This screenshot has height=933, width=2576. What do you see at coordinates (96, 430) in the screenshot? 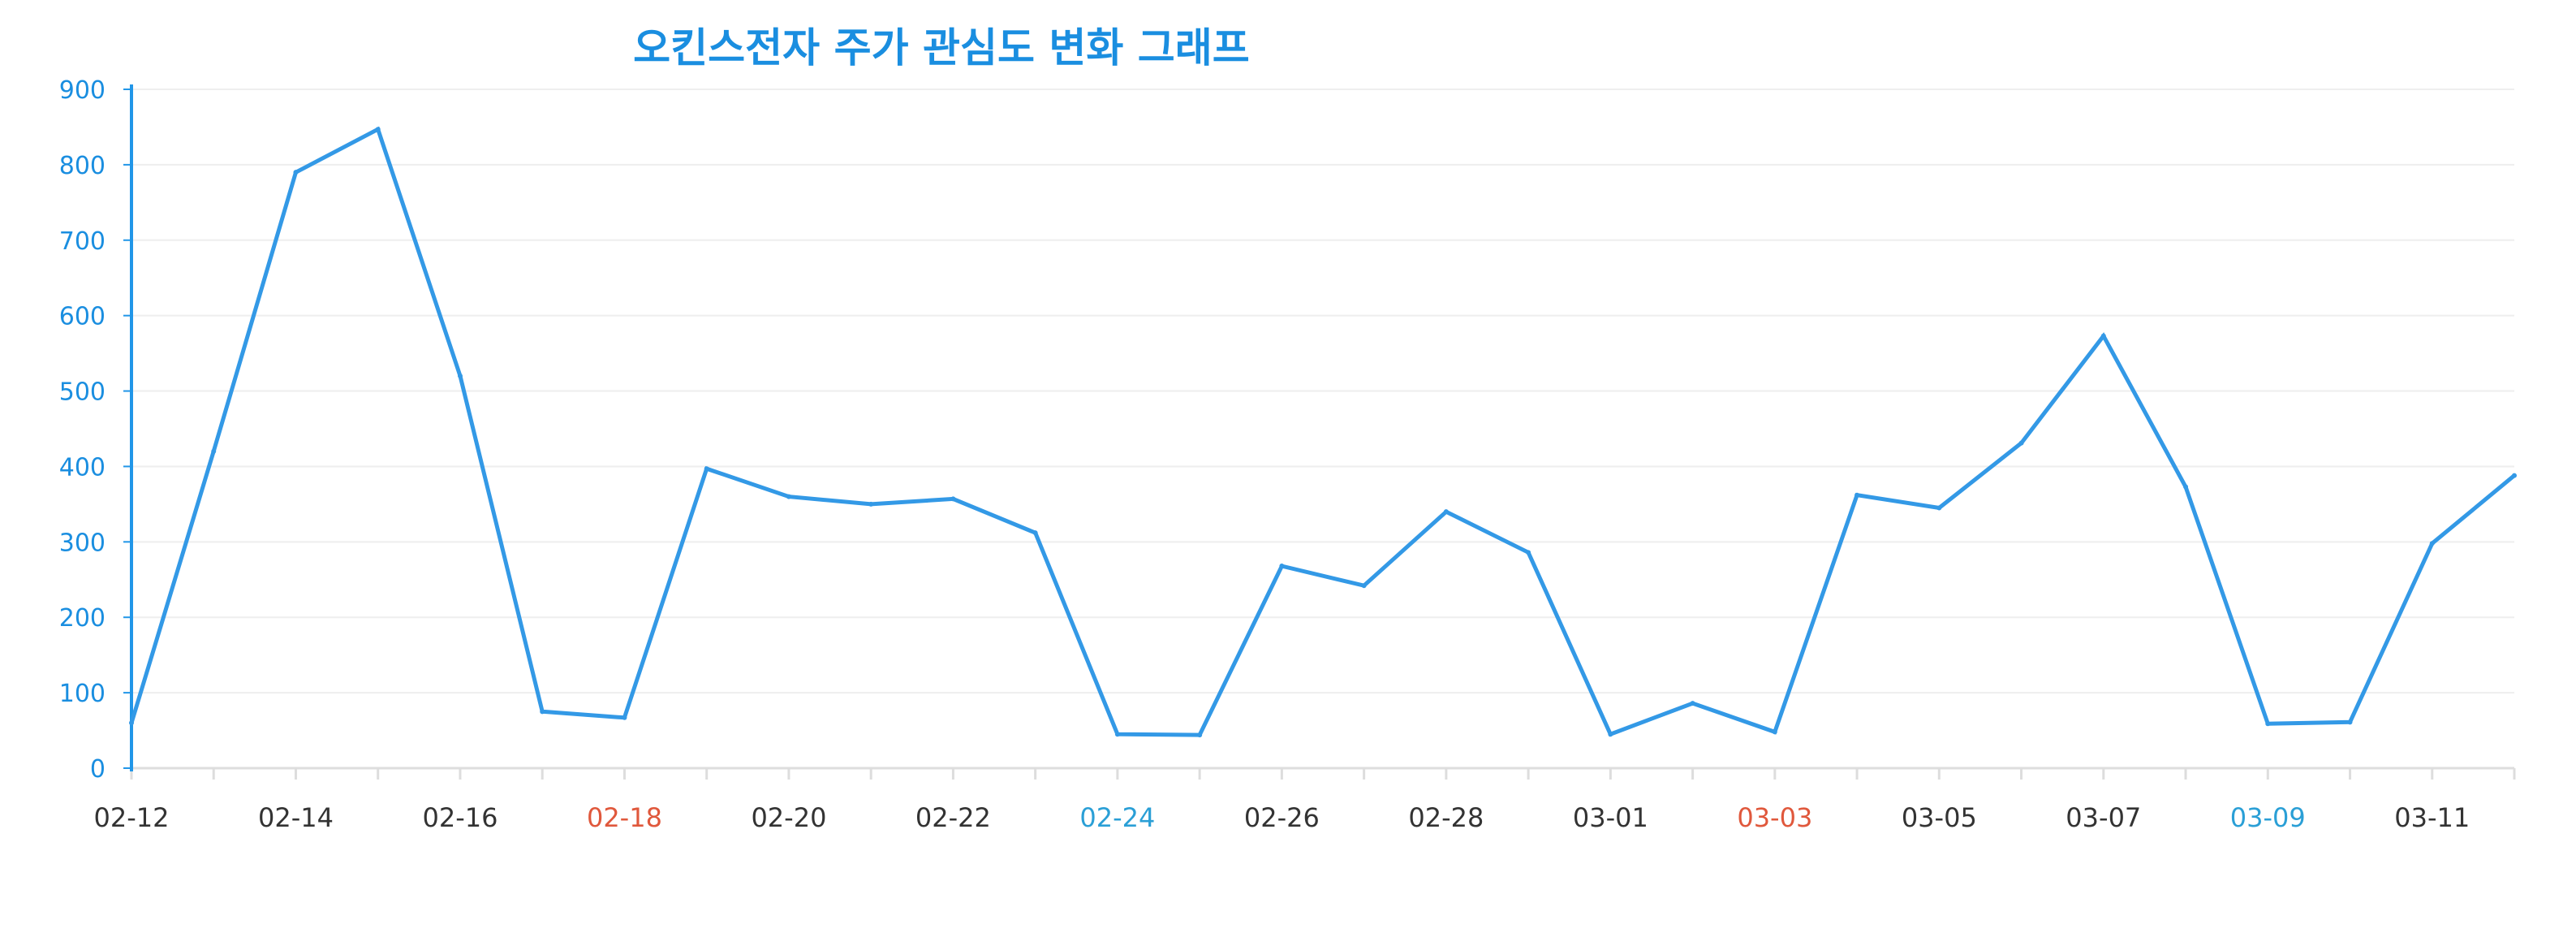
I see `y-axis: 0 100 200 300 400 500 600 700 800 900` at bounding box center [96, 430].